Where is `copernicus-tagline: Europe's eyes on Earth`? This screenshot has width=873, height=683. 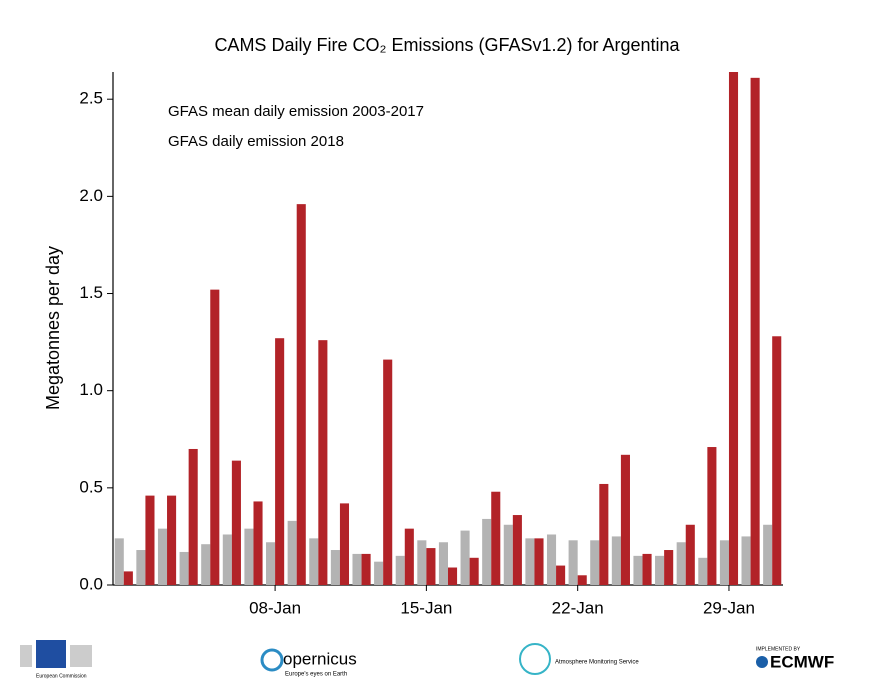 copernicus-tagline: Europe's eyes on Earth is located at coordinates (316, 675).